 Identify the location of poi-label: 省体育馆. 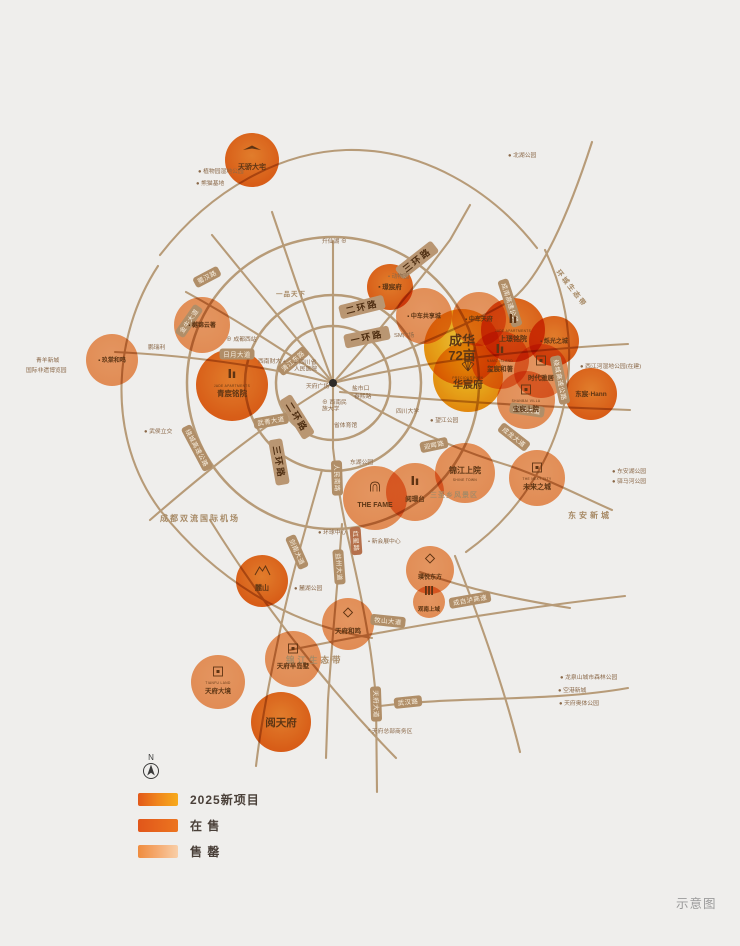
(345, 425).